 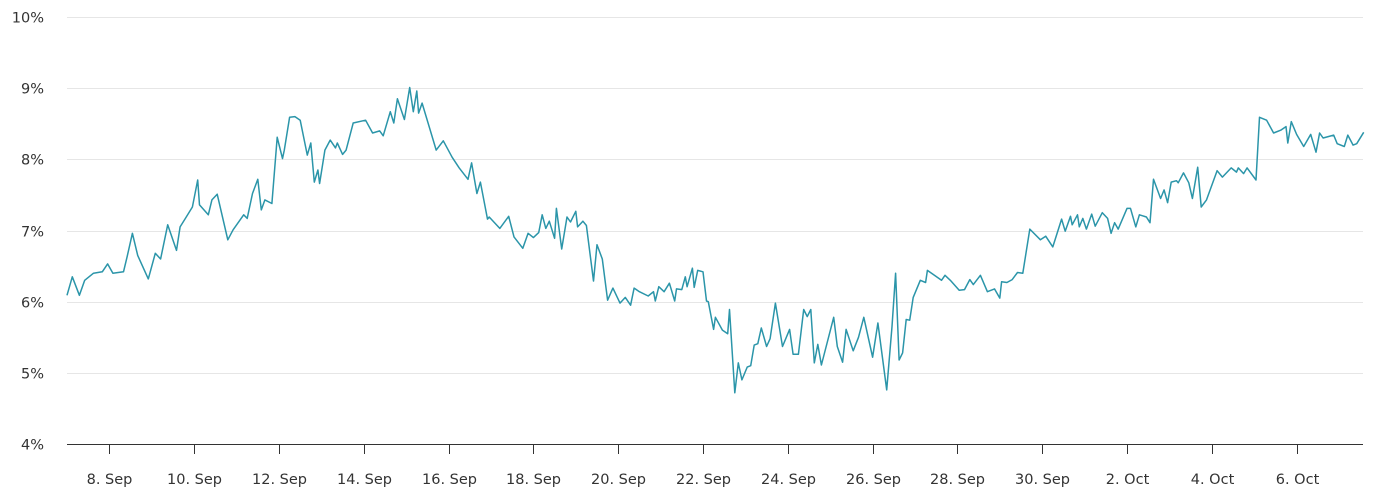 What do you see at coordinates (32, 304) in the screenshot?
I see `y-tick-label: 6%` at bounding box center [32, 304].